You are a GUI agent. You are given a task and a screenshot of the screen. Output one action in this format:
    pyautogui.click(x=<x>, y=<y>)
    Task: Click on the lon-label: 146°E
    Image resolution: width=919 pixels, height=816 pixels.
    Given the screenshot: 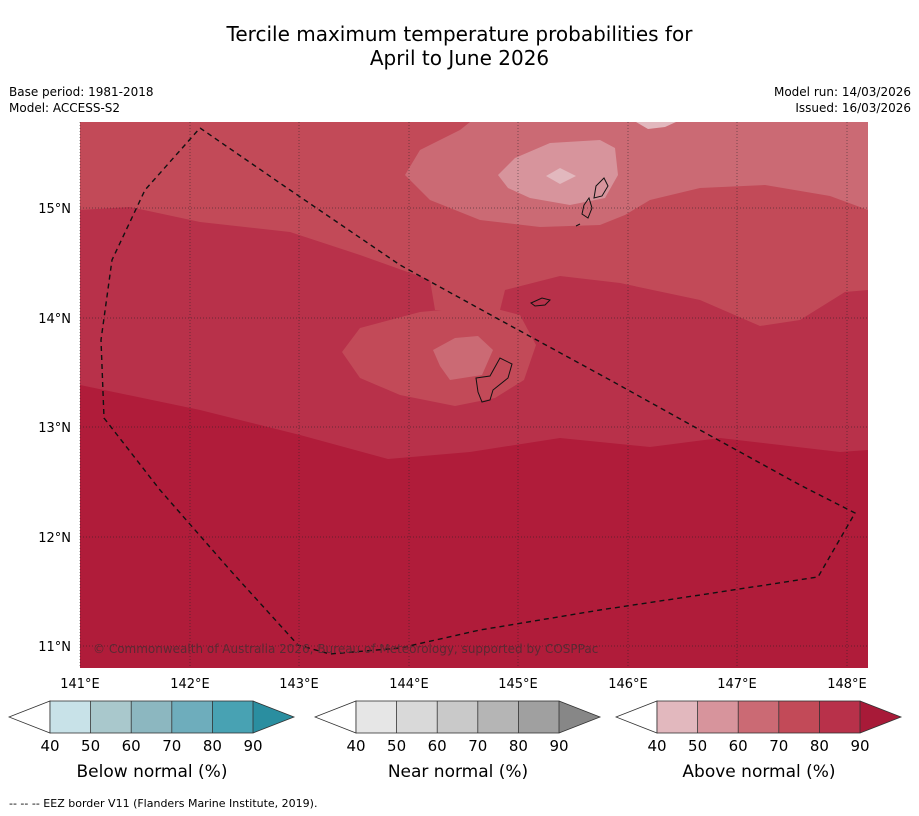 What is the action you would take?
    pyautogui.click(x=628, y=684)
    